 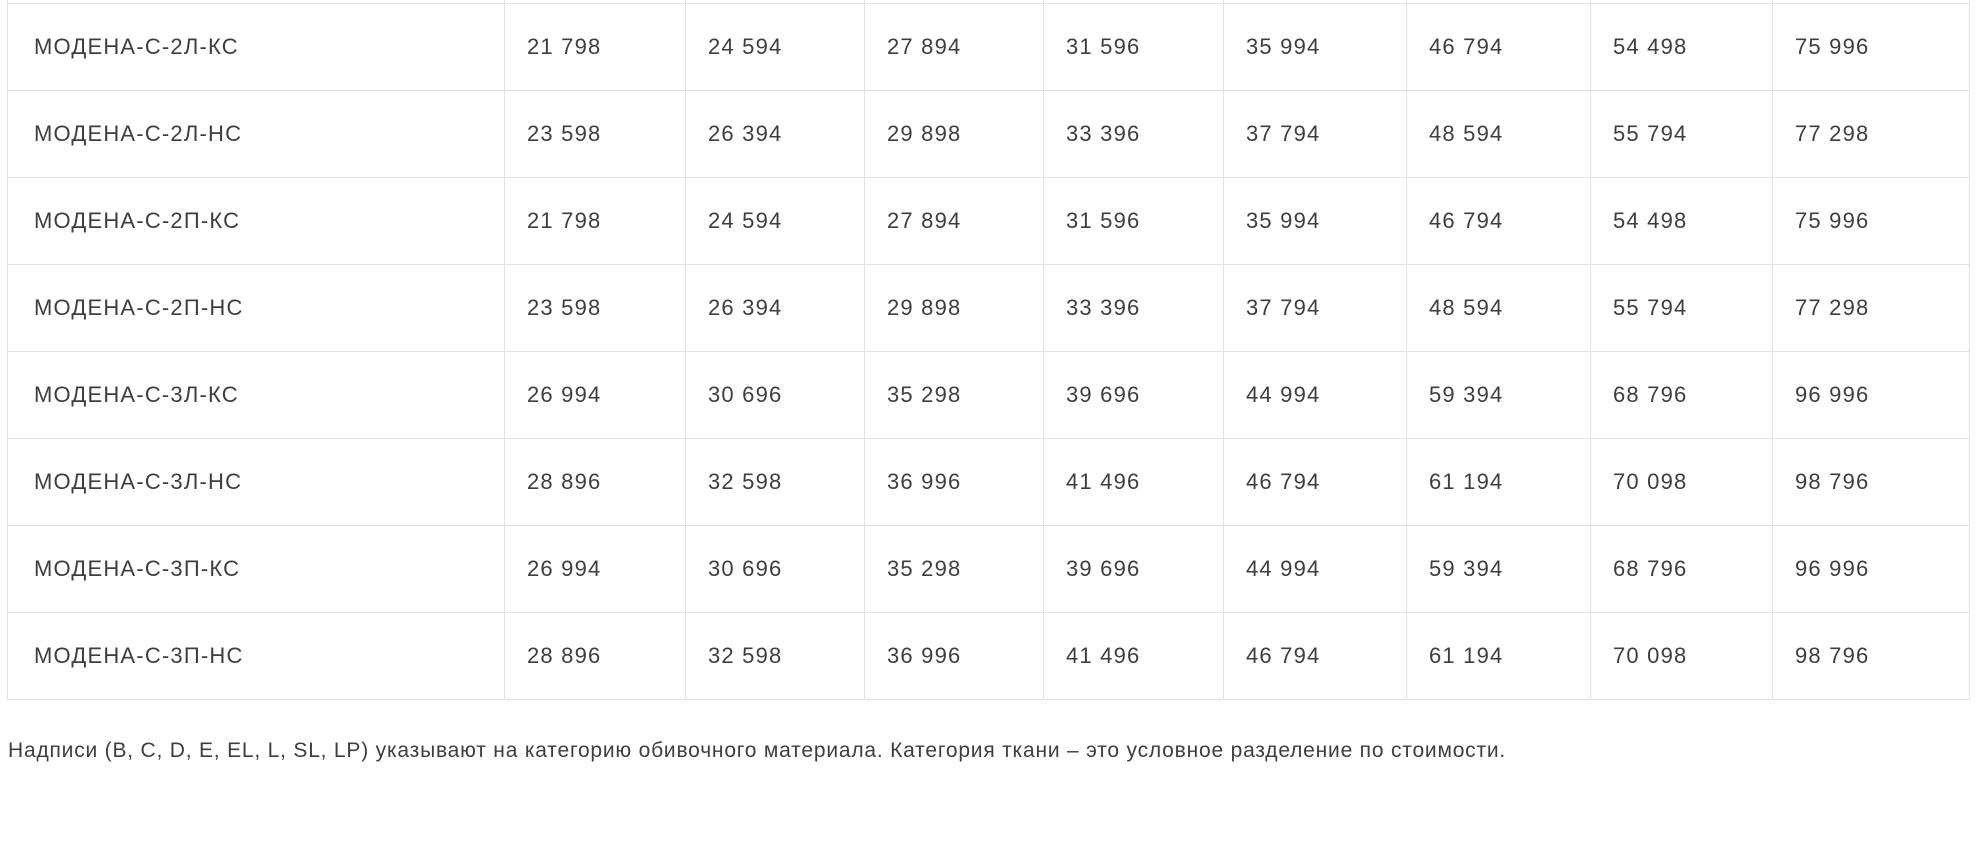 What do you see at coordinates (256, 481) in the screenshot?
I see `model-name-cell: МОДЕНА-С-3Л-НС` at bounding box center [256, 481].